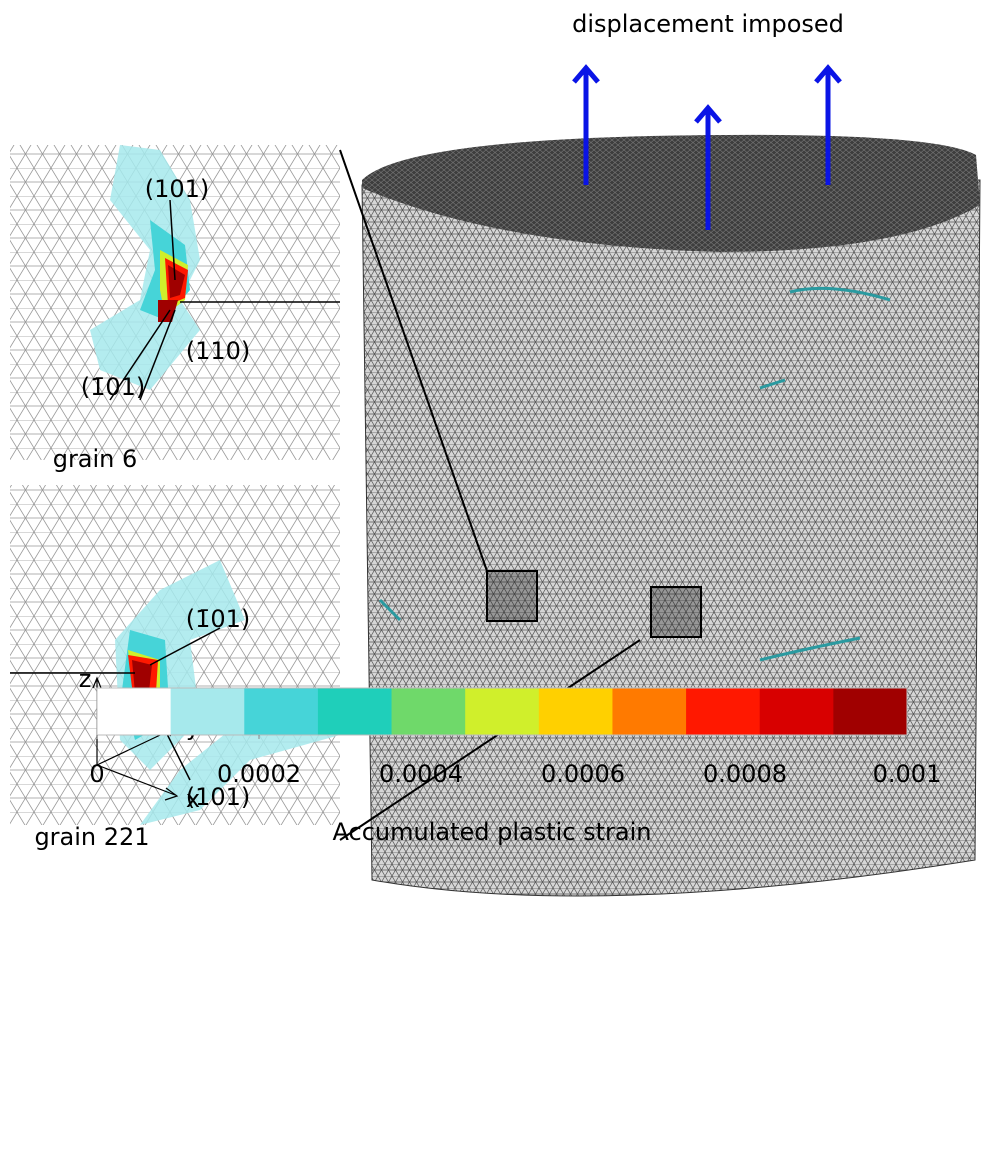 This screenshot has width=984, height=1163. I want to click on colorbar-frame, so click(502, 711).